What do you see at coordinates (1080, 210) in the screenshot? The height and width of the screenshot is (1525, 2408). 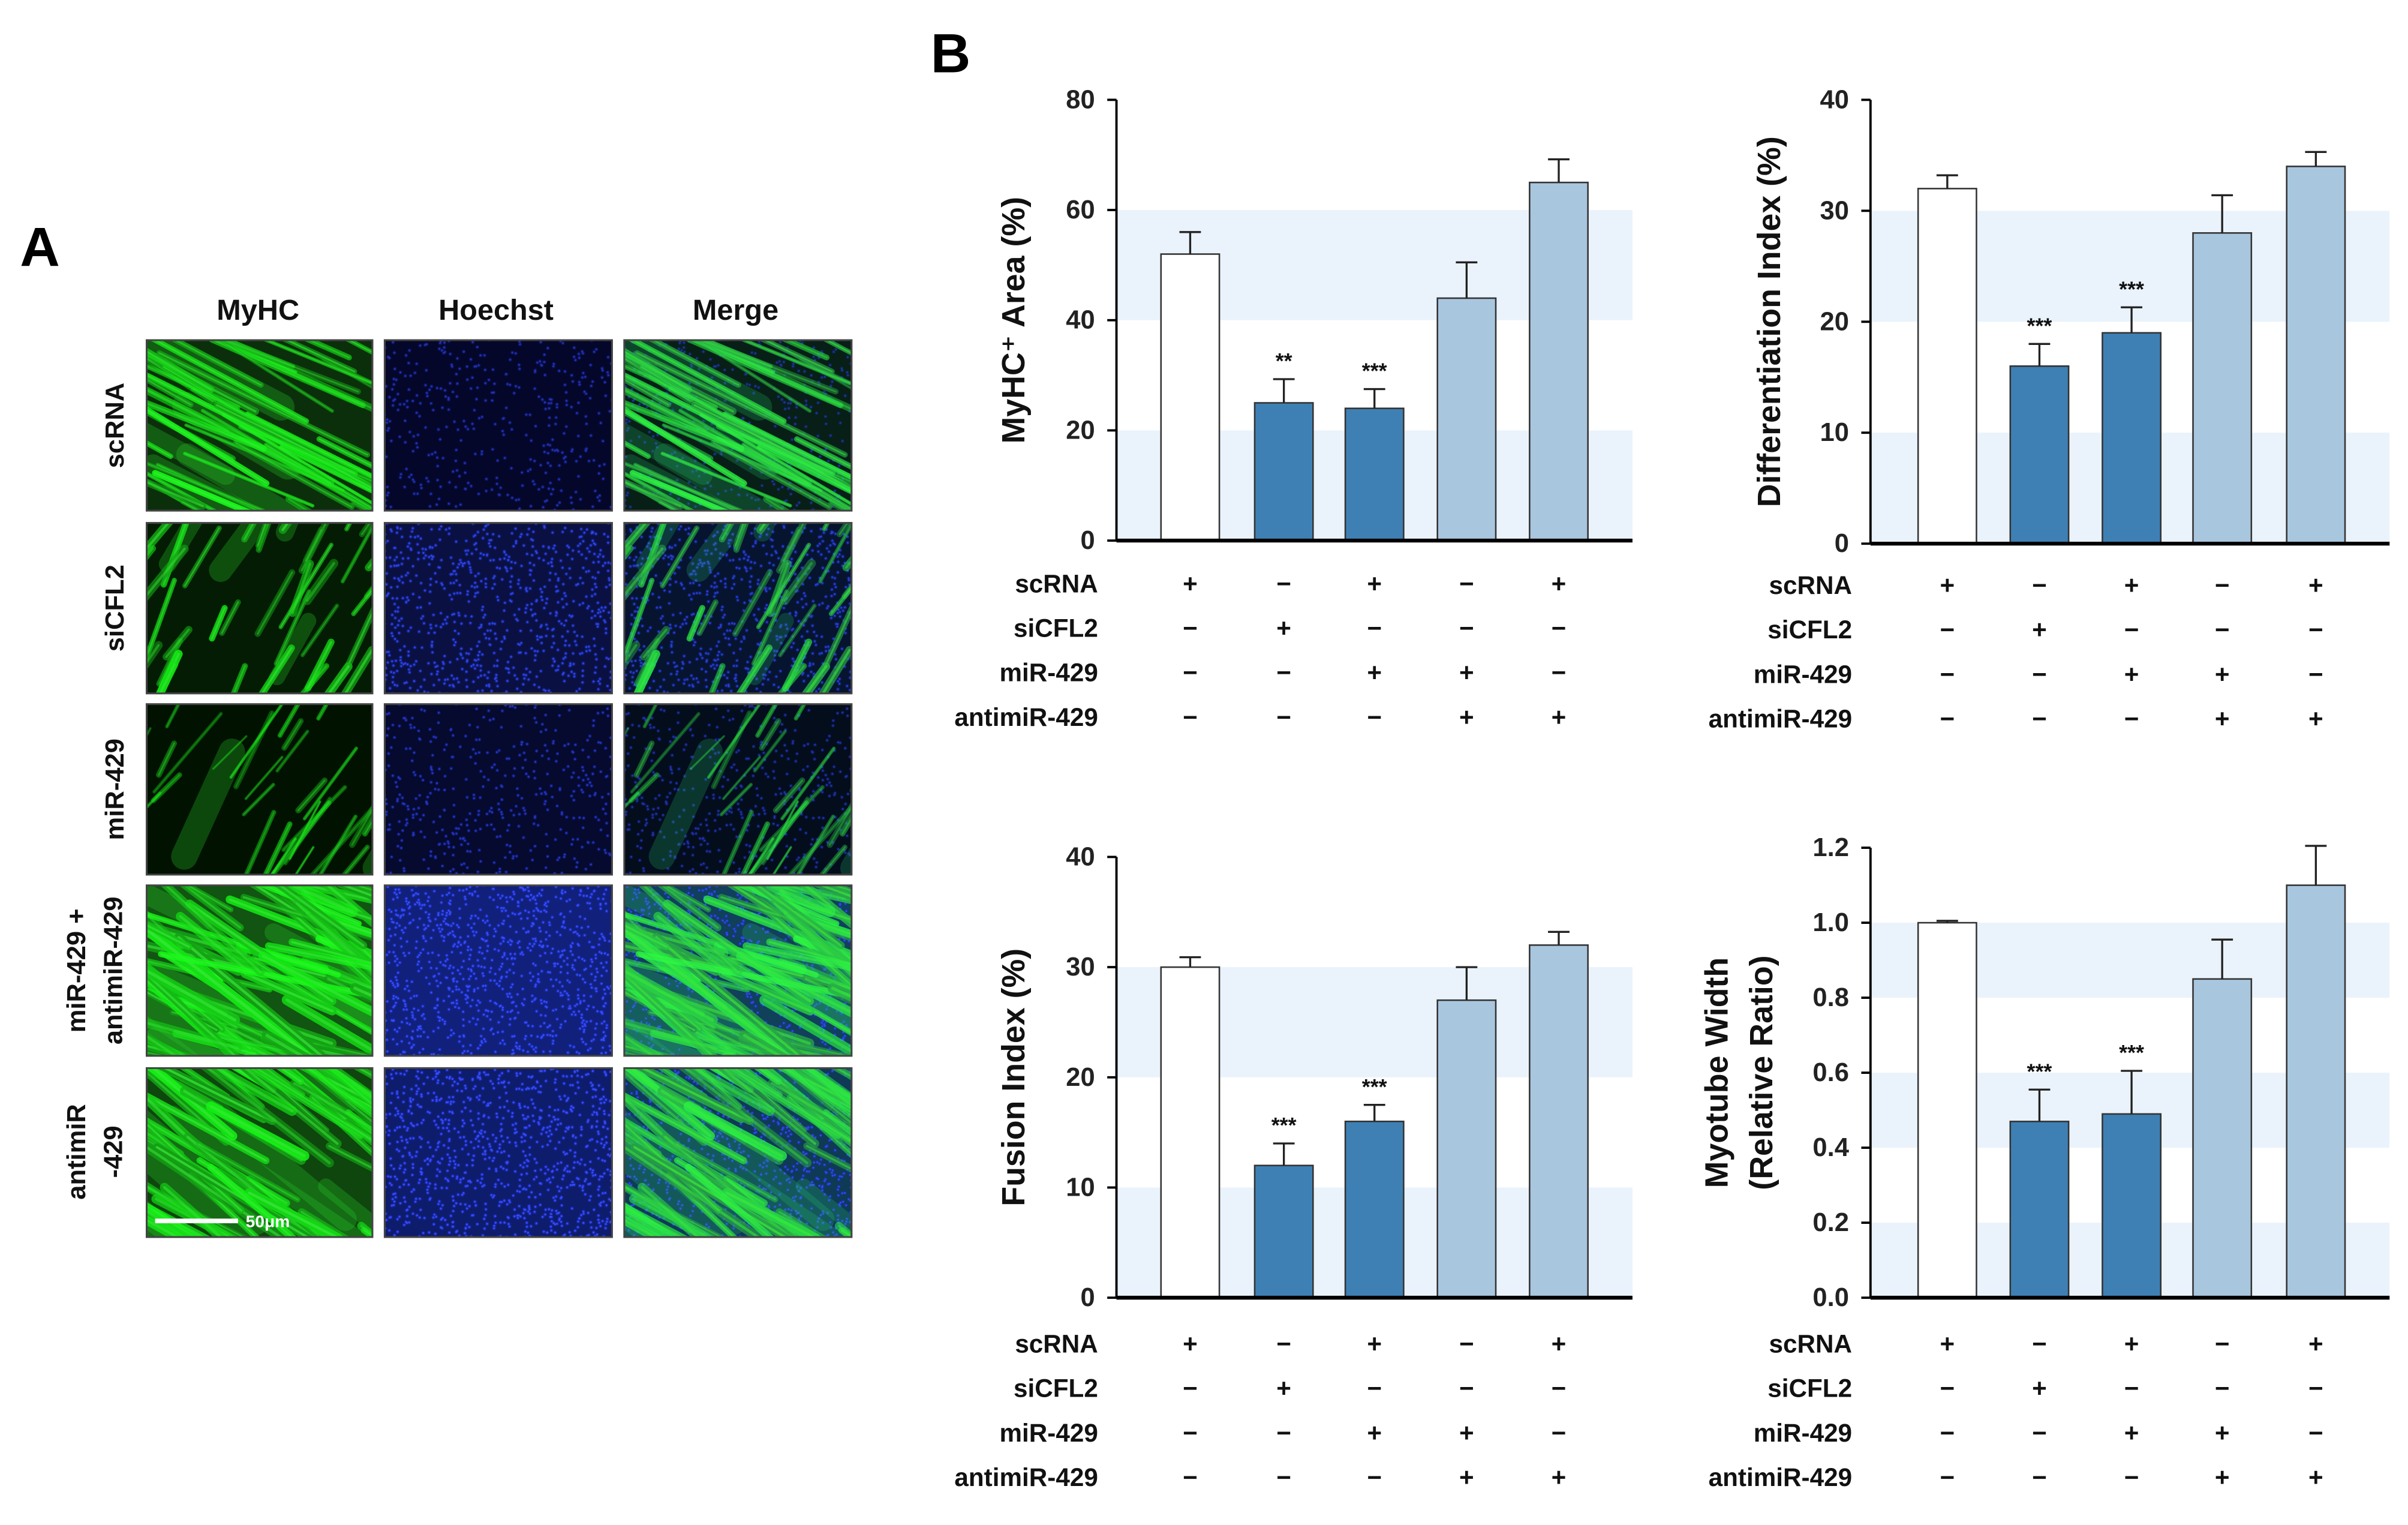 I see `y-tick-label: 60` at bounding box center [1080, 210].